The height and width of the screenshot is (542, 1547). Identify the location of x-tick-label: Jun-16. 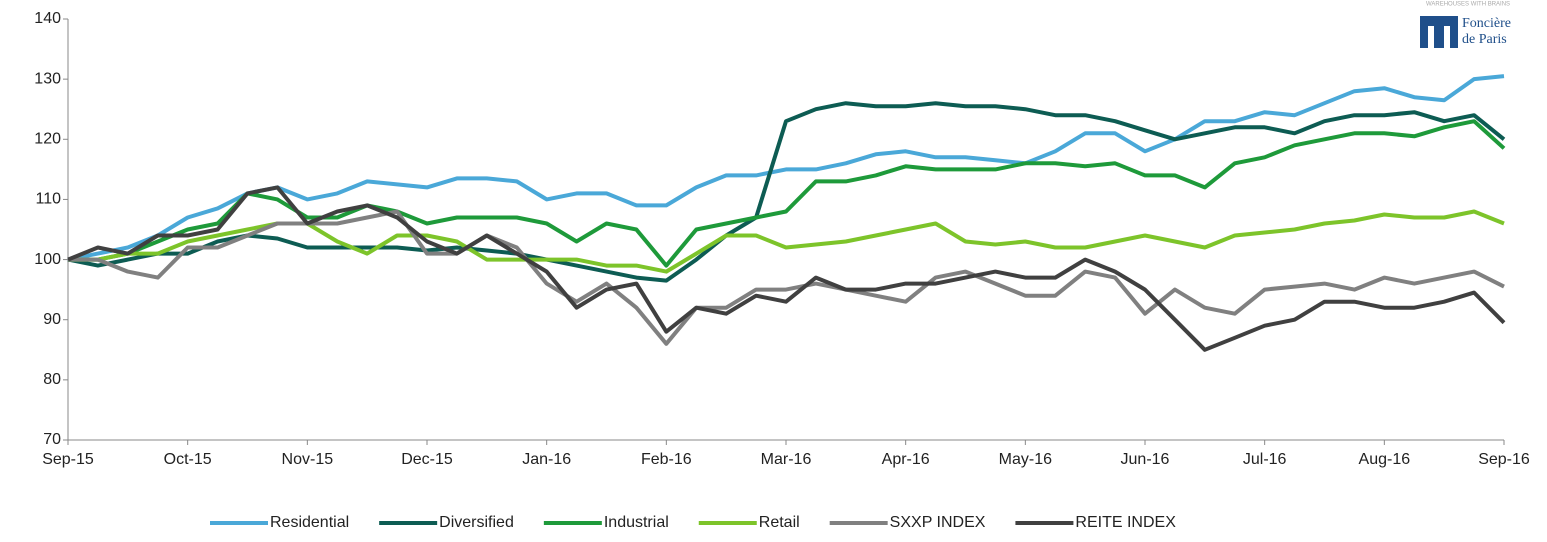
(1145, 459).